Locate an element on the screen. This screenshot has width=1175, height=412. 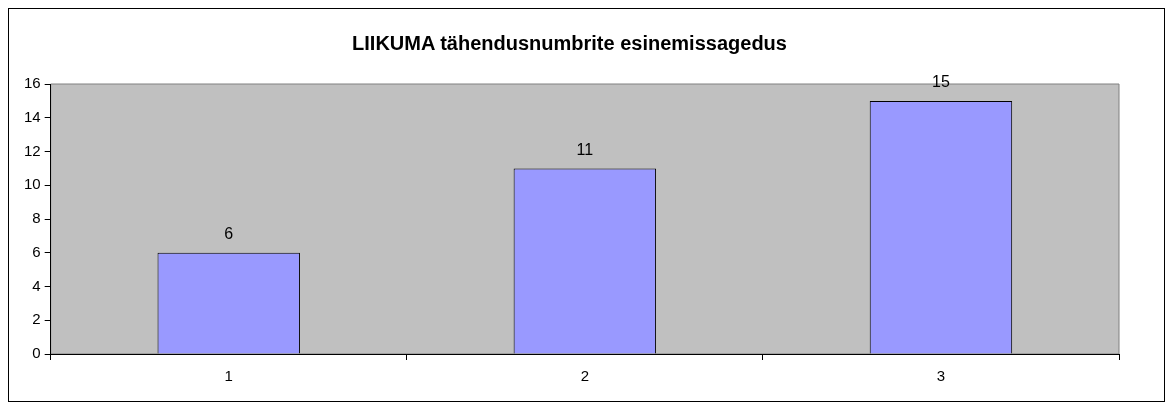
y-tick-label: 6 is located at coordinates (36, 251).